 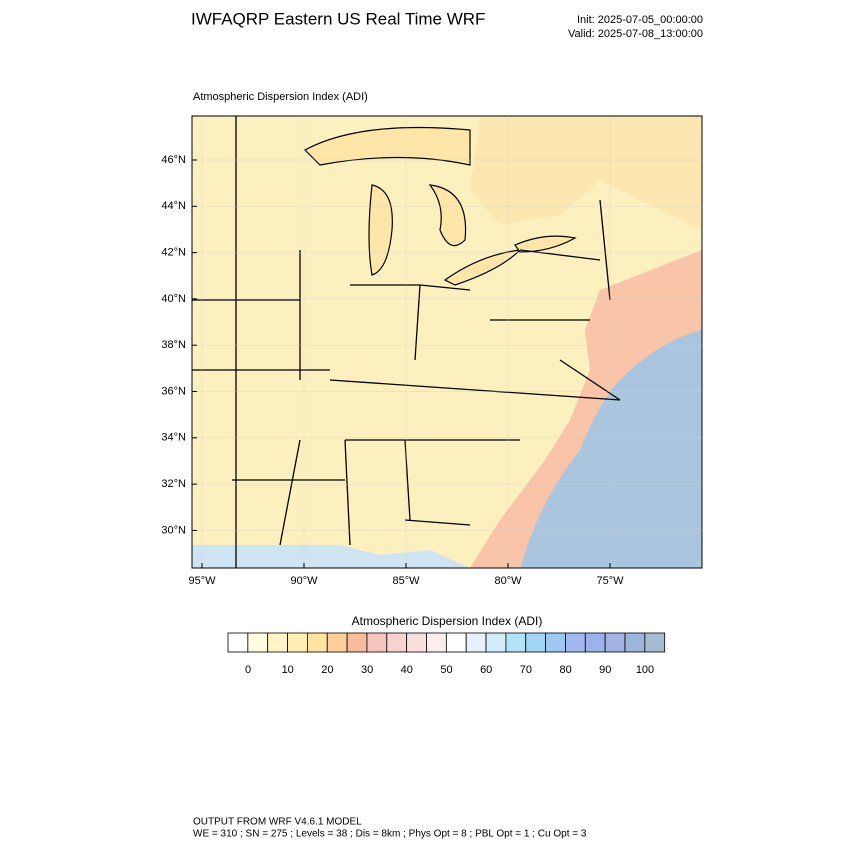 What do you see at coordinates (280, 97) in the screenshot?
I see `map-label: Atmospheric Dispersion Index (ADI)` at bounding box center [280, 97].